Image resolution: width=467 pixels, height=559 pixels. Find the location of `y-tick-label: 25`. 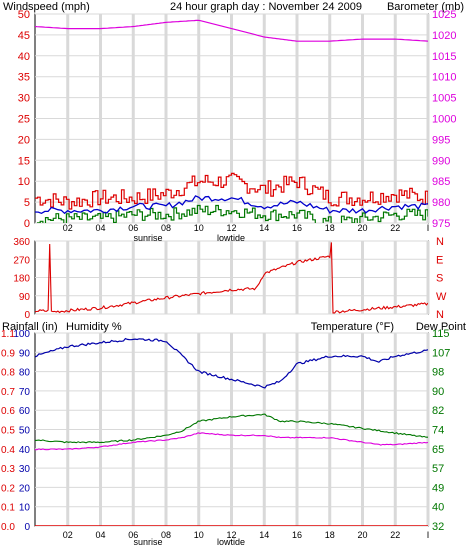

y-tick-label: 25 is located at coordinates (24, 120).